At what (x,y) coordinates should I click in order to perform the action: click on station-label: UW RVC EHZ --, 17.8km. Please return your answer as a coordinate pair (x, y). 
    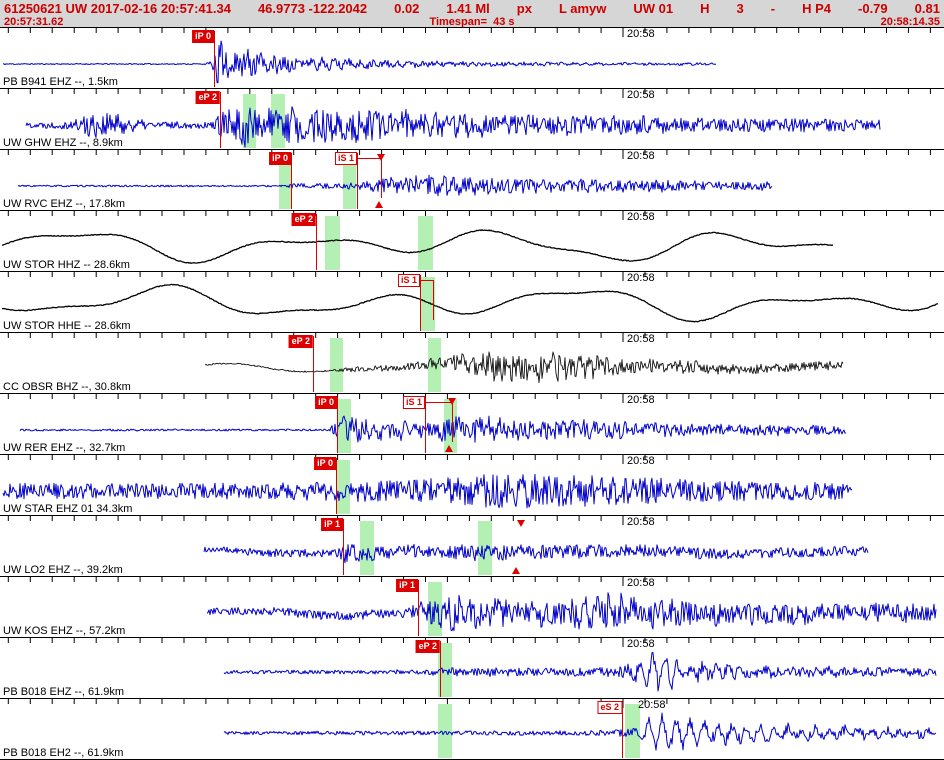
    Looking at the image, I should click on (64, 204).